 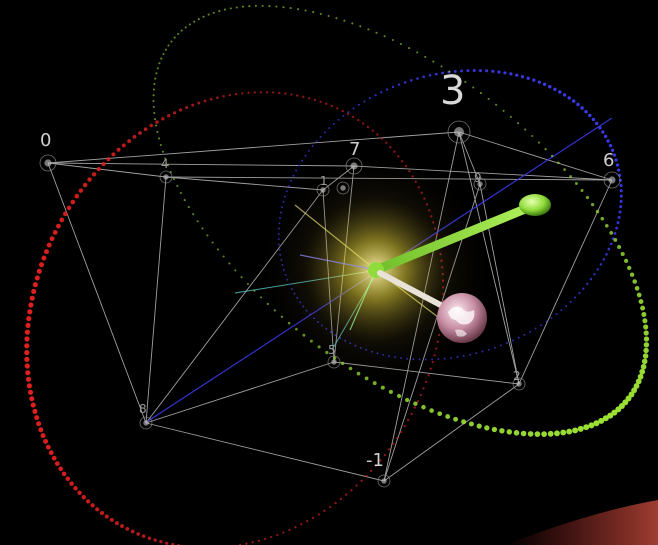 I want to click on wire-edge, so click(x=535, y=156).